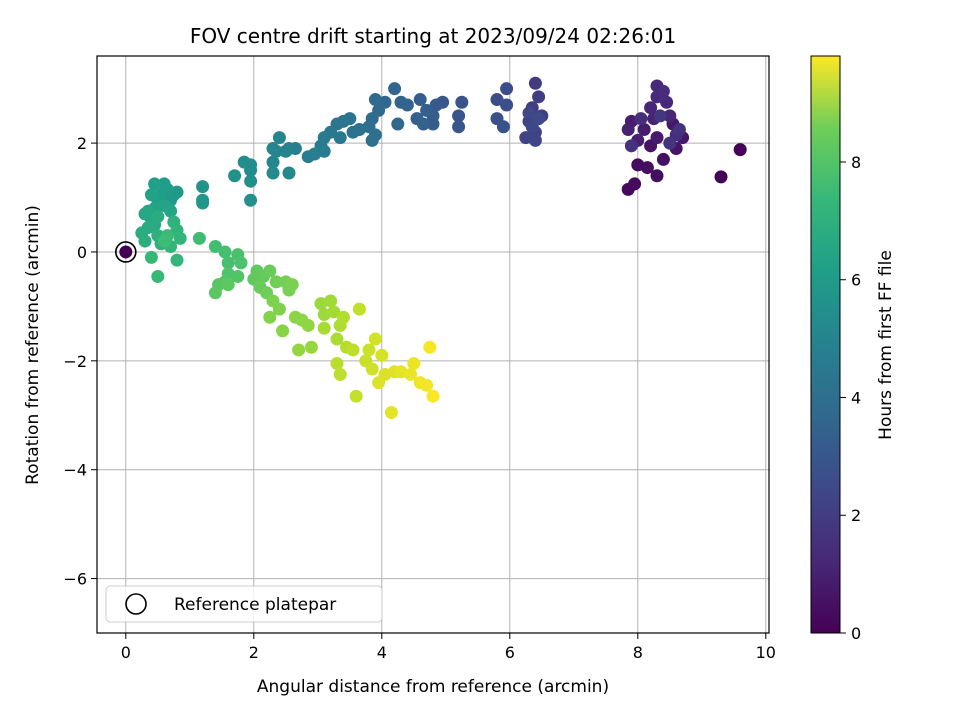  I want to click on legend-marker-reference, so click(136, 604).